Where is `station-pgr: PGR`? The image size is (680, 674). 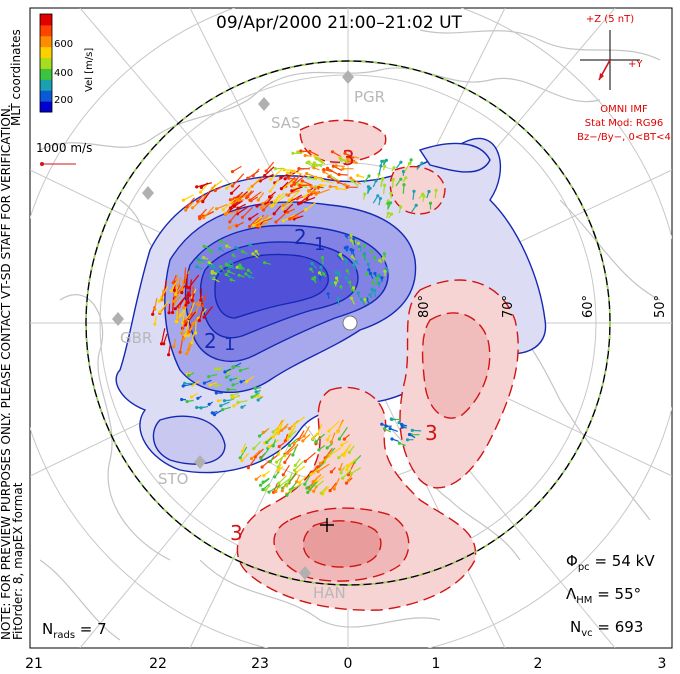
station-pgr: PGR is located at coordinates (369, 97).